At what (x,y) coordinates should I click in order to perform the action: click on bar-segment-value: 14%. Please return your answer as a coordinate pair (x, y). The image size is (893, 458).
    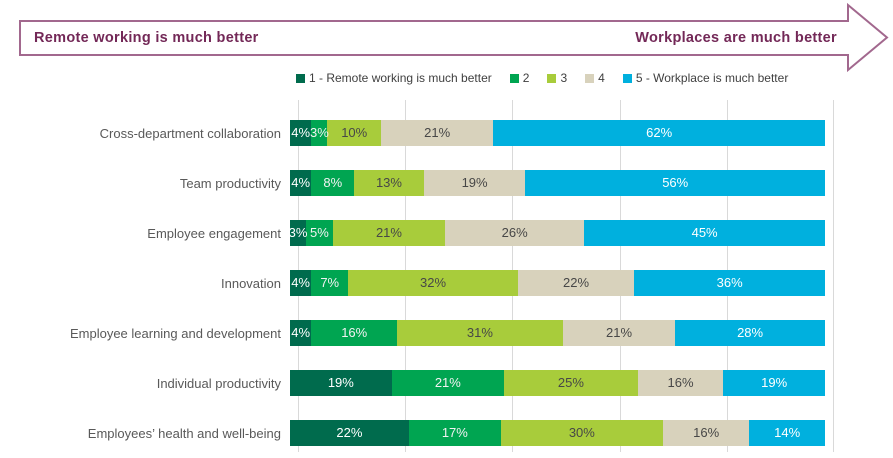
    Looking at the image, I should click on (787, 432).